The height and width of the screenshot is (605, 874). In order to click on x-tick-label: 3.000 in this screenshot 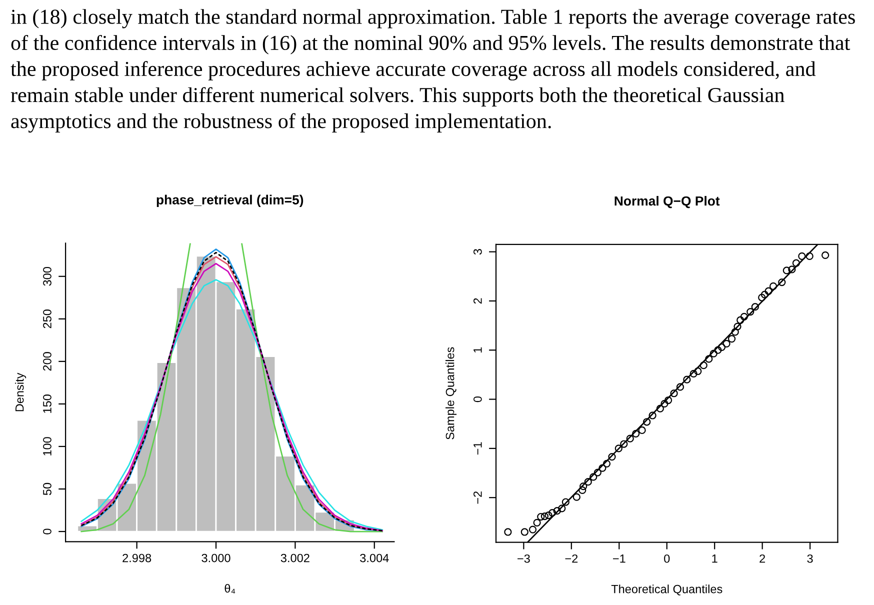, I will do `click(216, 558)`.